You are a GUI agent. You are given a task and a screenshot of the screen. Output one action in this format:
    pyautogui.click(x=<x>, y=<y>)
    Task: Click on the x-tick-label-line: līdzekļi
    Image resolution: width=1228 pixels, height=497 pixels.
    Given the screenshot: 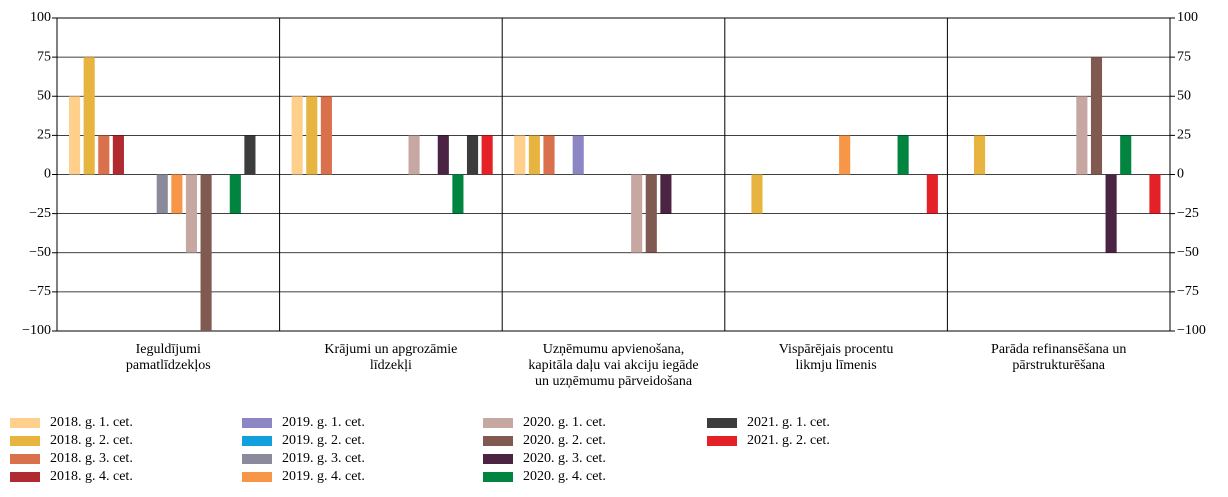 What is the action you would take?
    pyautogui.click(x=391, y=365)
    